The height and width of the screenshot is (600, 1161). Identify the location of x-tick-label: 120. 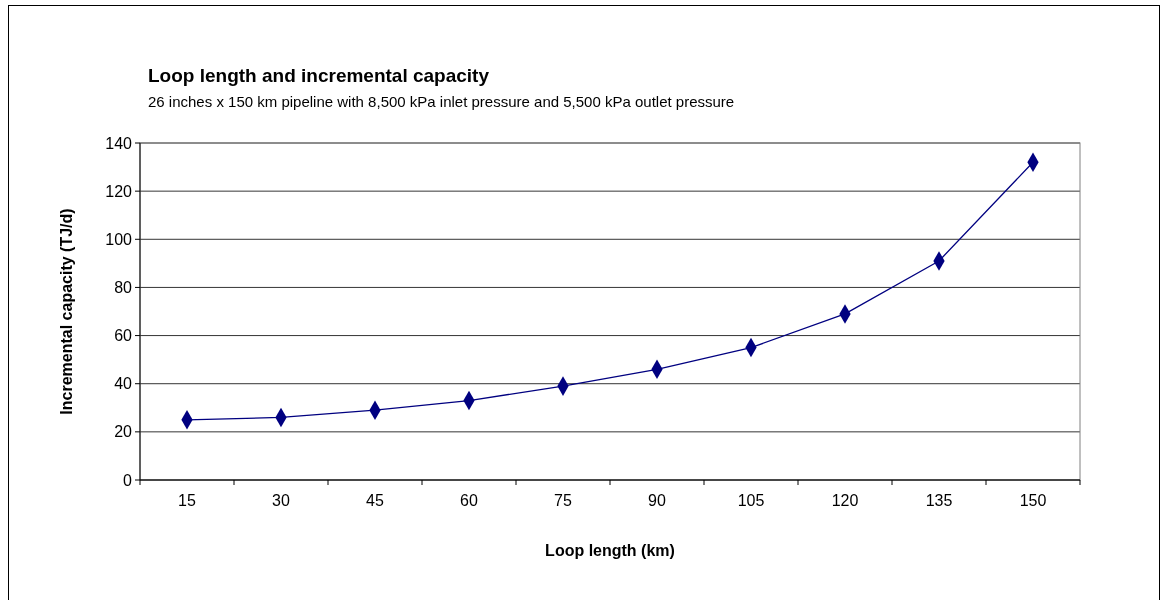
(845, 500).